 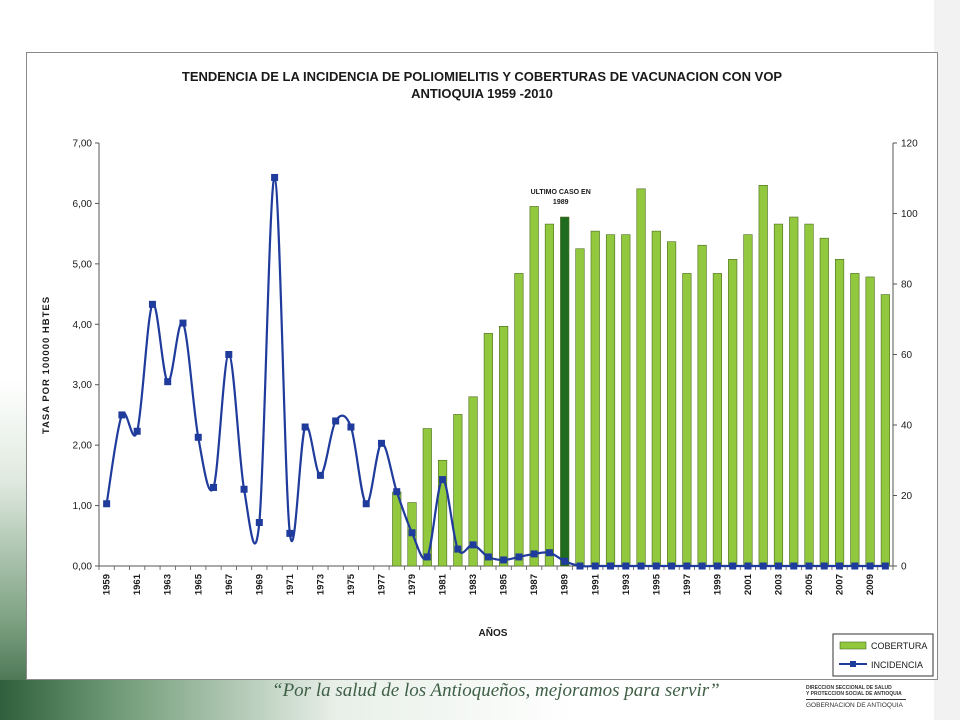 What do you see at coordinates (909, 214) in the screenshot?
I see `y-right-tick-label: 100` at bounding box center [909, 214].